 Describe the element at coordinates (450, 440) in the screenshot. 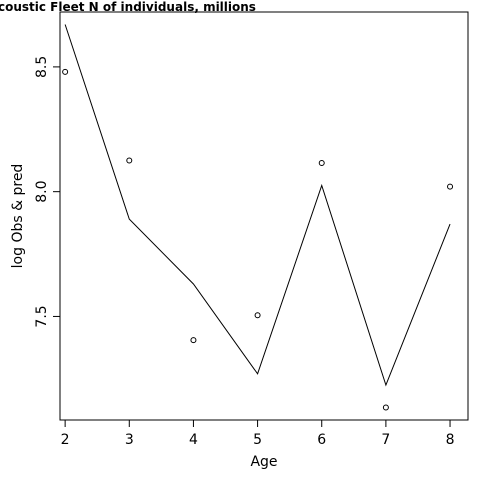

I see `x-tick-label: 8` at that location.